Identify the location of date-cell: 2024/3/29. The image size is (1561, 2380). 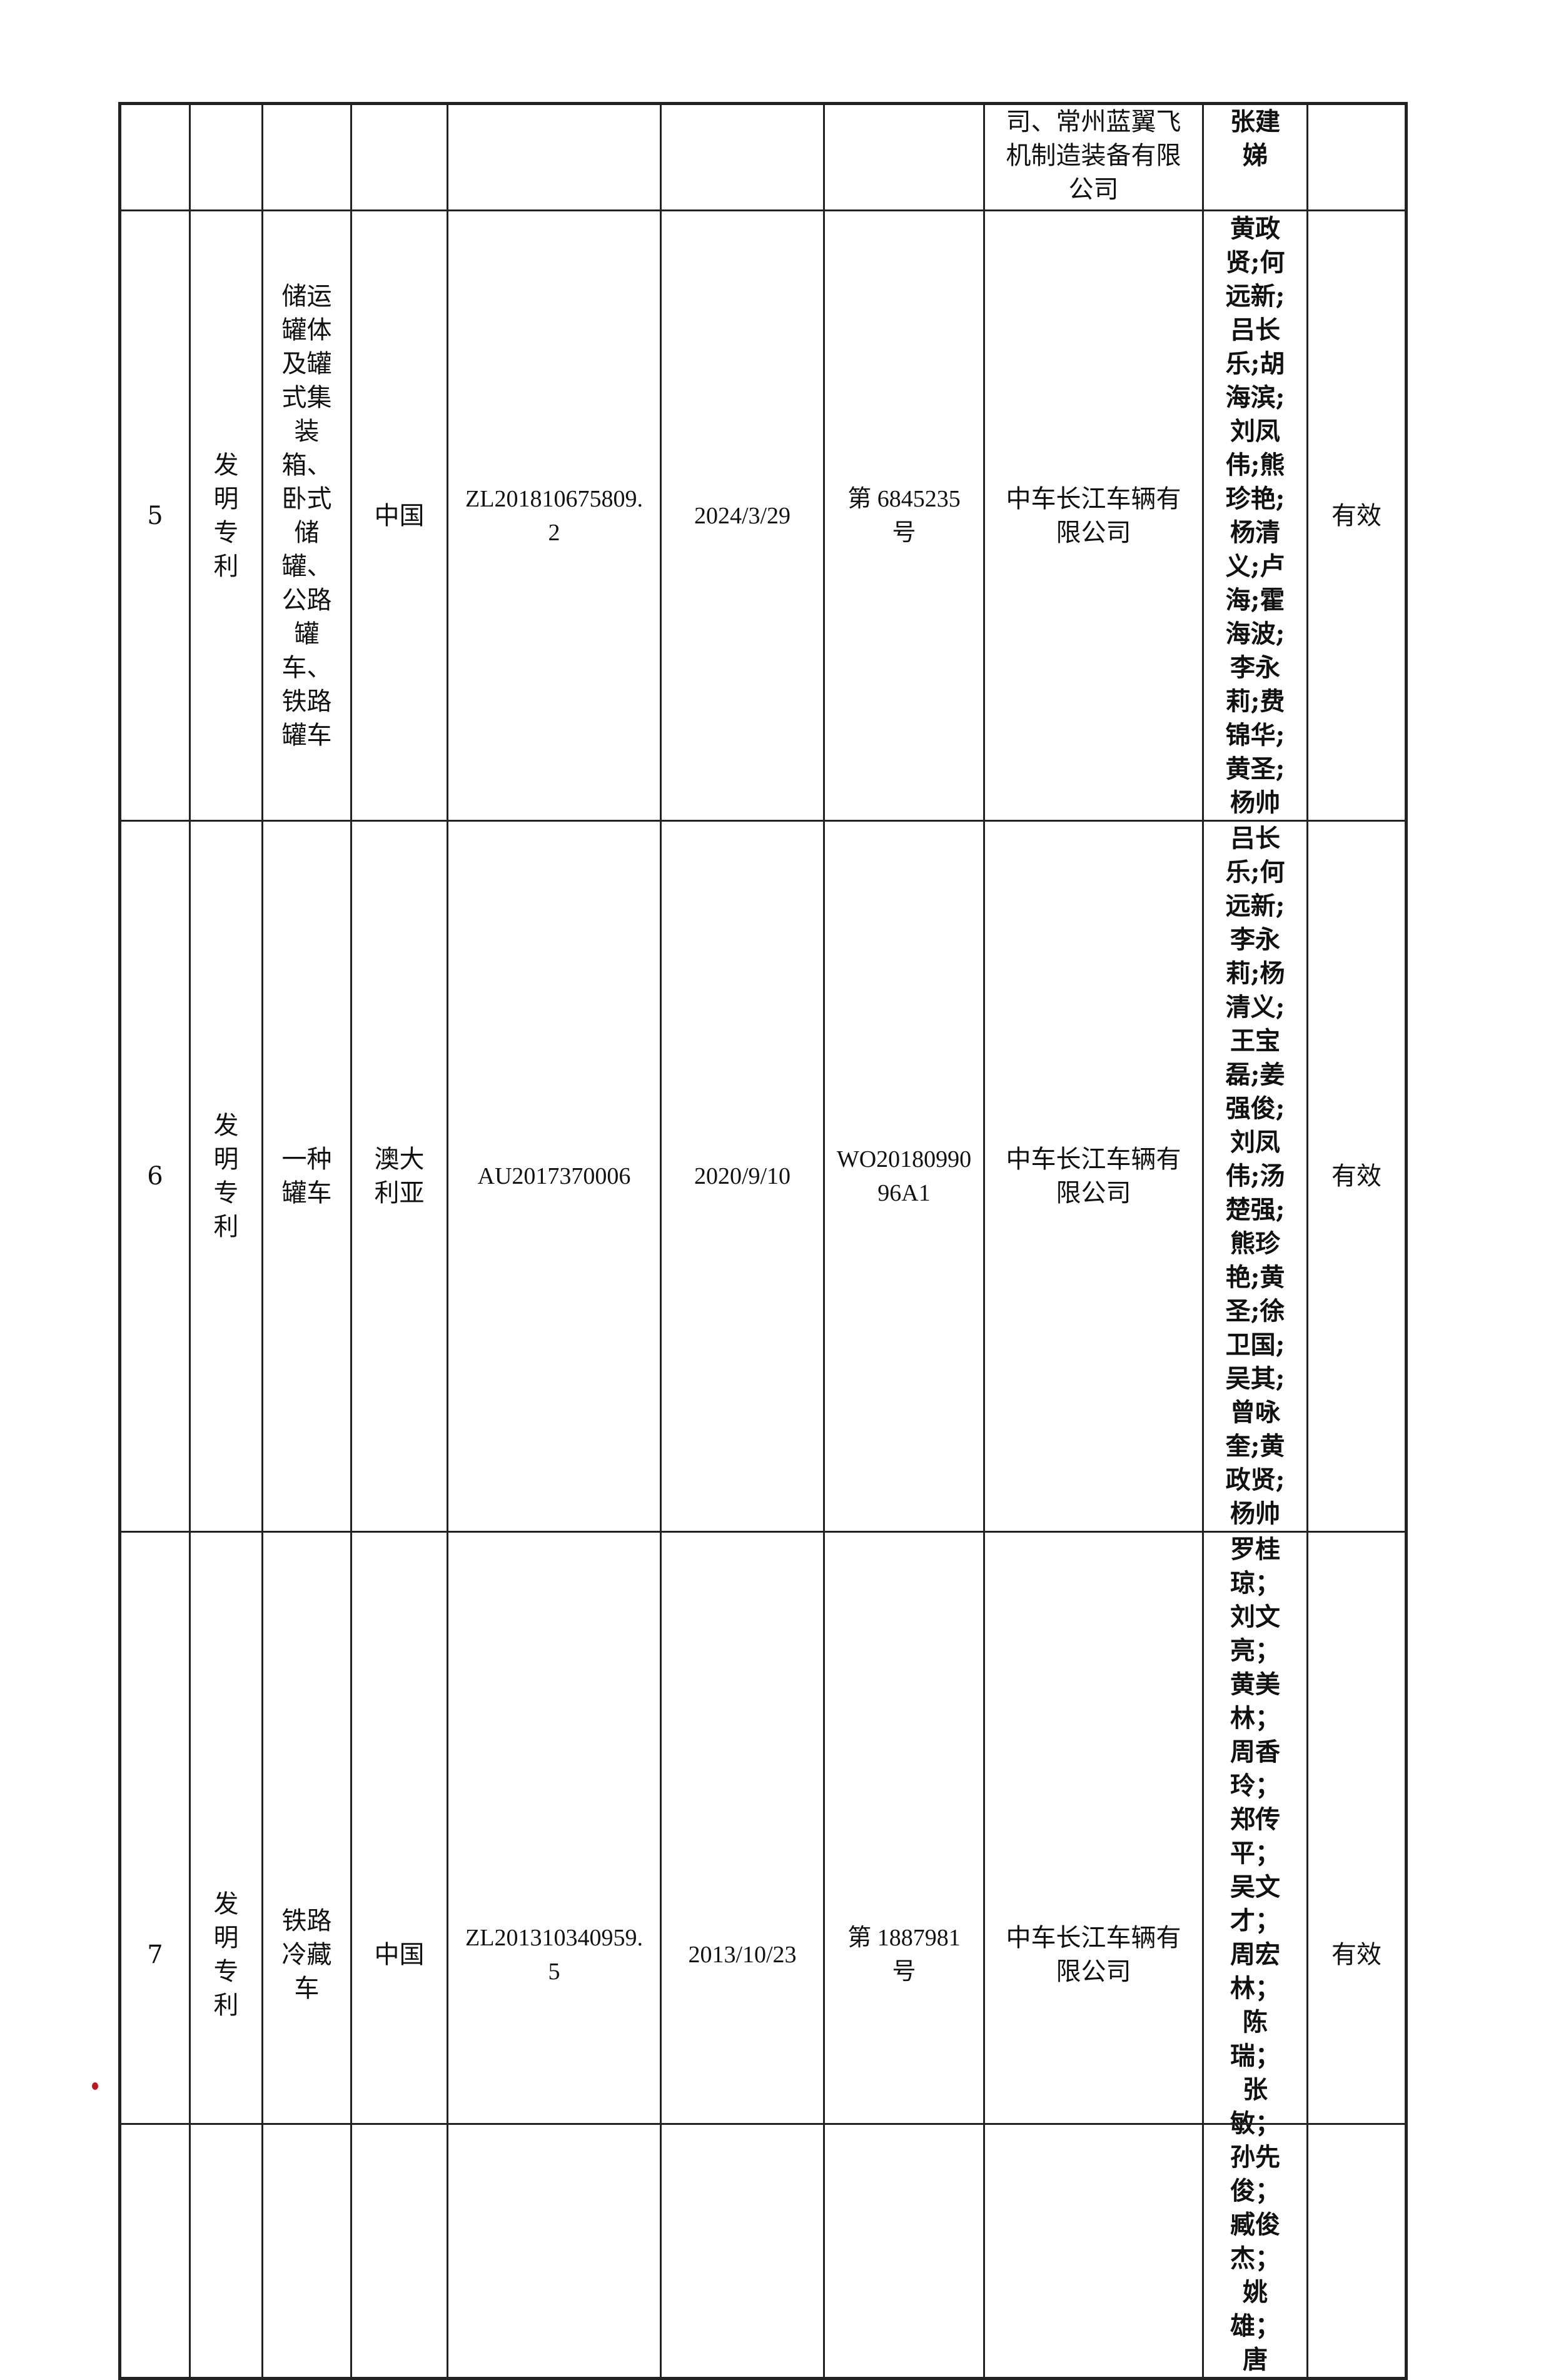
(743, 515).